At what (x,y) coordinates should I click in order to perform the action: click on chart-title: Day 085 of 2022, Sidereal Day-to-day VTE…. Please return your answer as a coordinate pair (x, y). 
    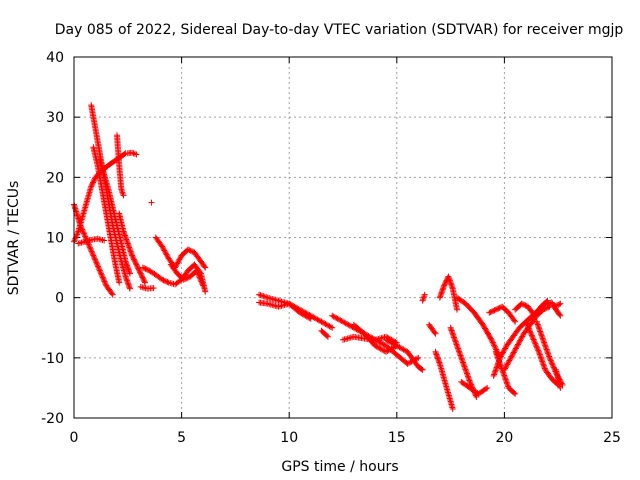
    Looking at the image, I should click on (339, 30).